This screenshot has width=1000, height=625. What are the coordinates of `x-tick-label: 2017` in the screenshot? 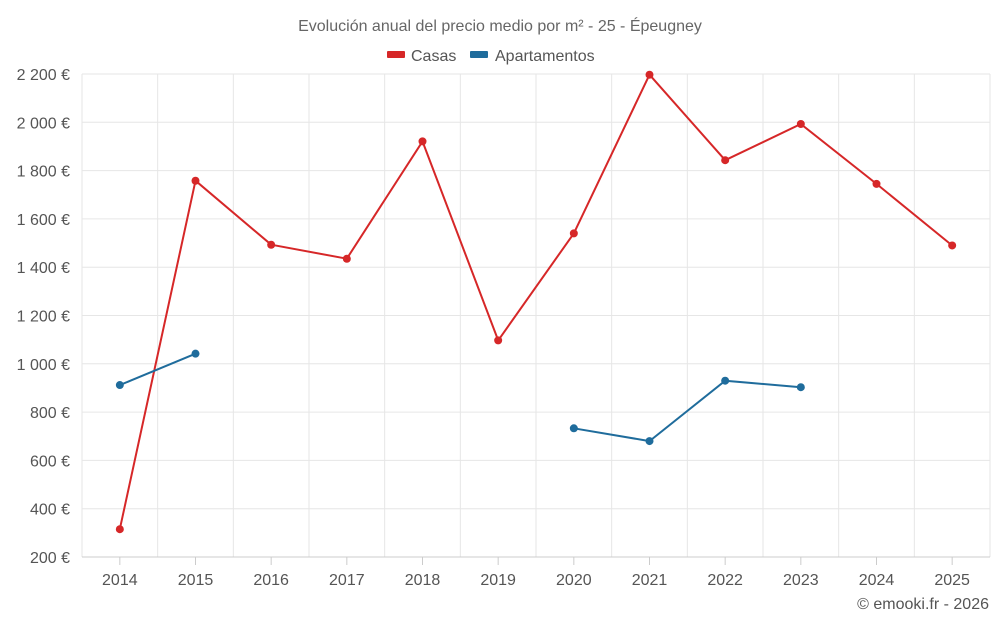 It's located at (347, 580).